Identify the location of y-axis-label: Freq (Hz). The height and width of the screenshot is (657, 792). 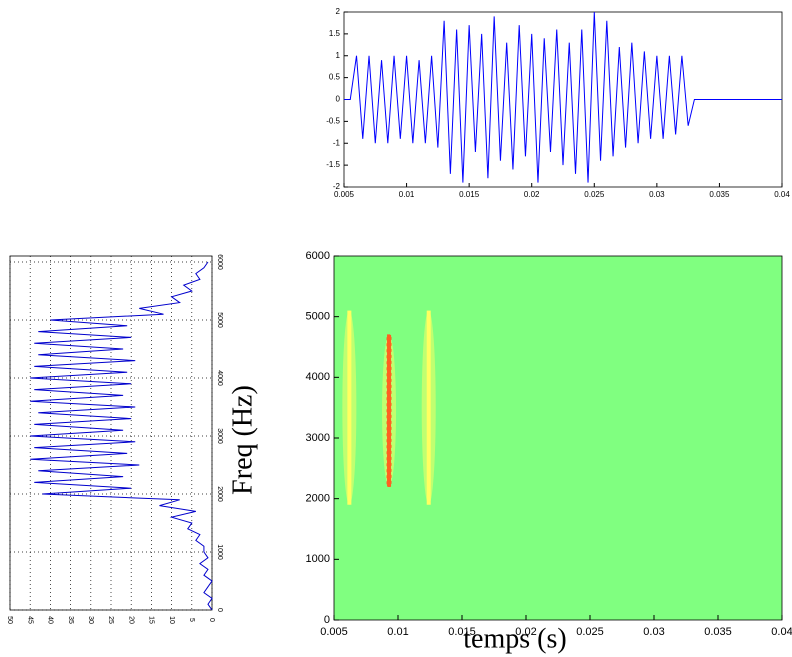
(242, 440).